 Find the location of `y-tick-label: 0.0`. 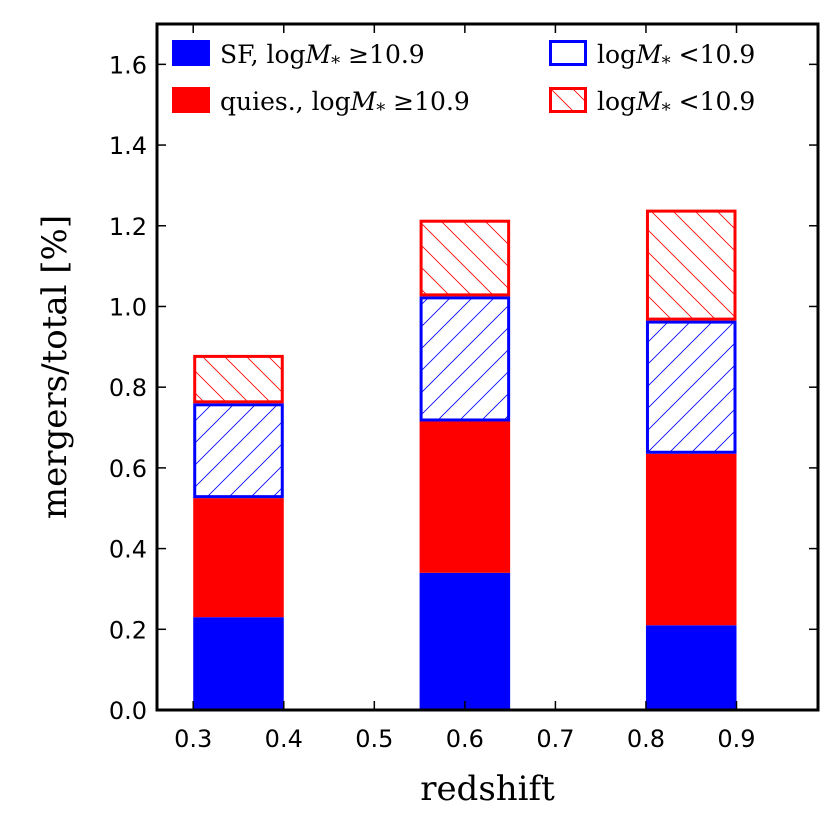

y-tick-label: 0.0 is located at coordinates (128, 711).